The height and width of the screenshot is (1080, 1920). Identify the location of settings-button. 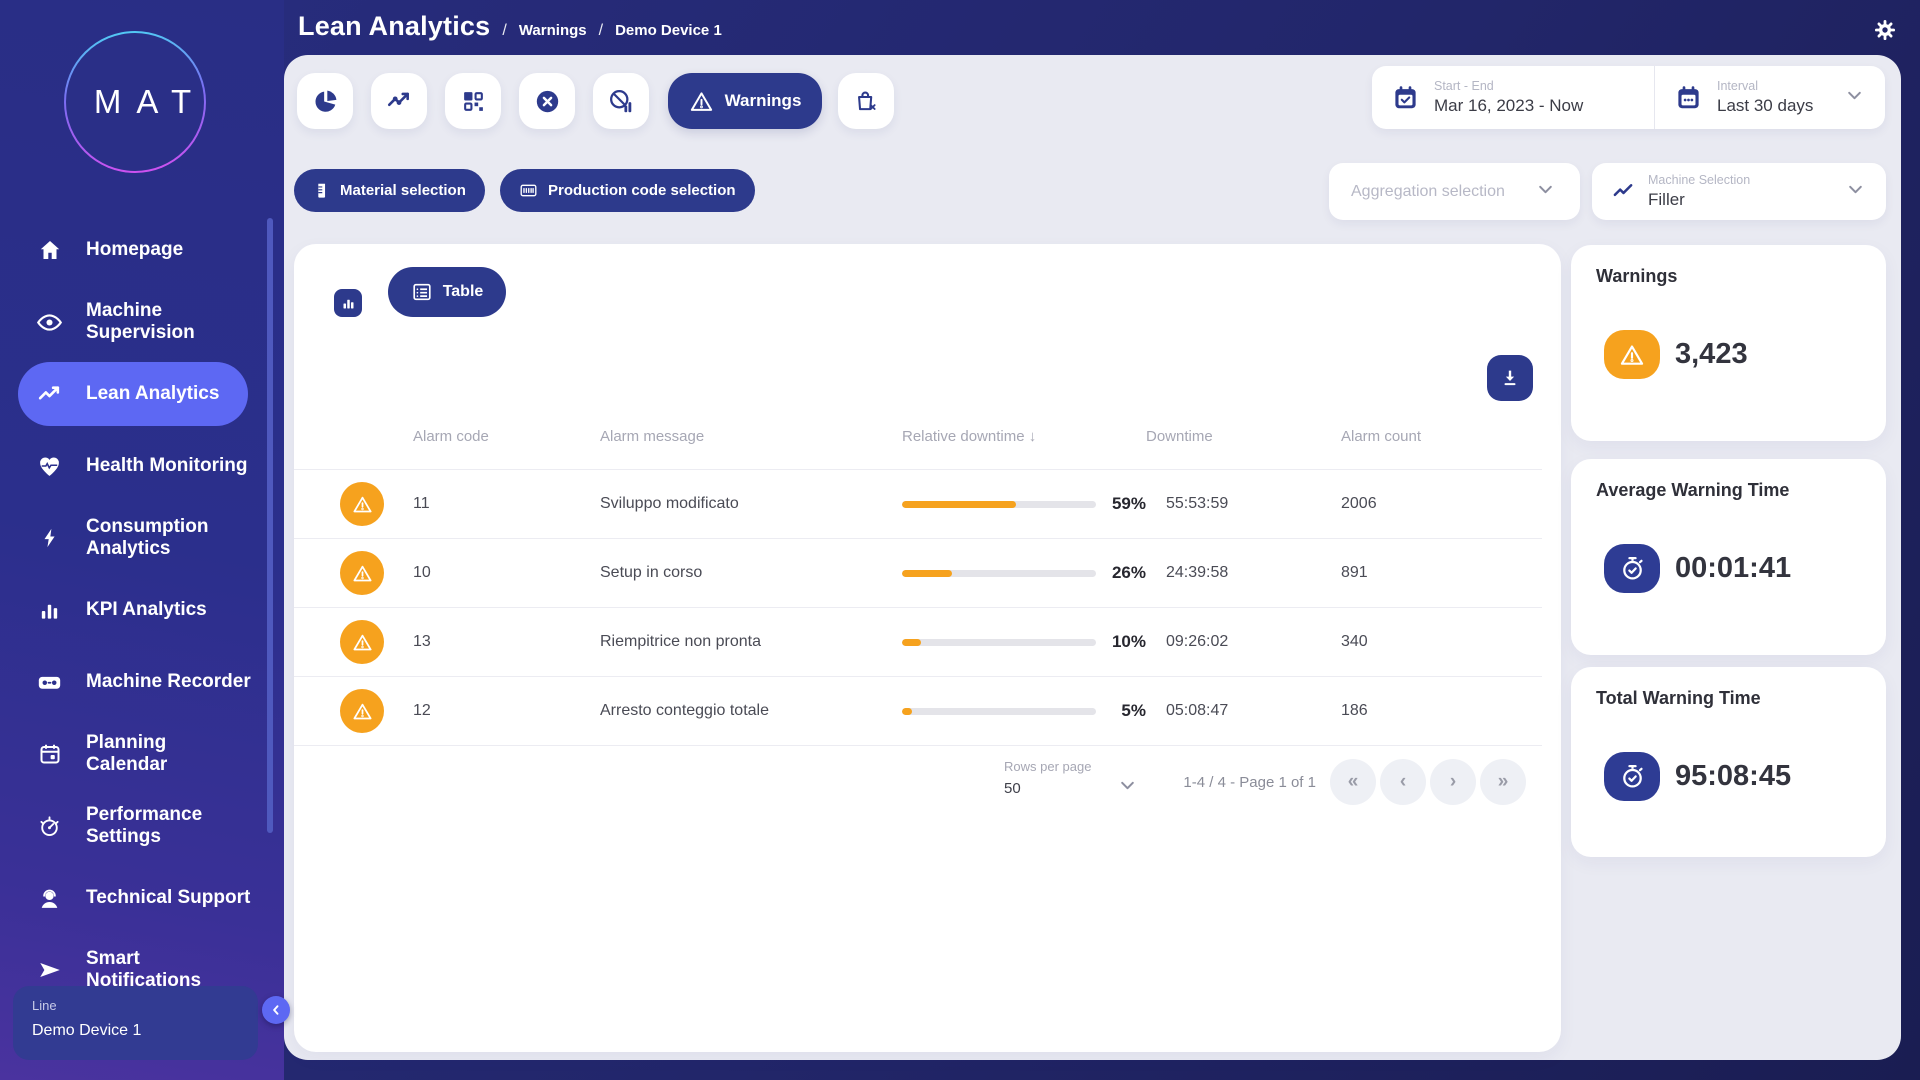
(1885, 30).